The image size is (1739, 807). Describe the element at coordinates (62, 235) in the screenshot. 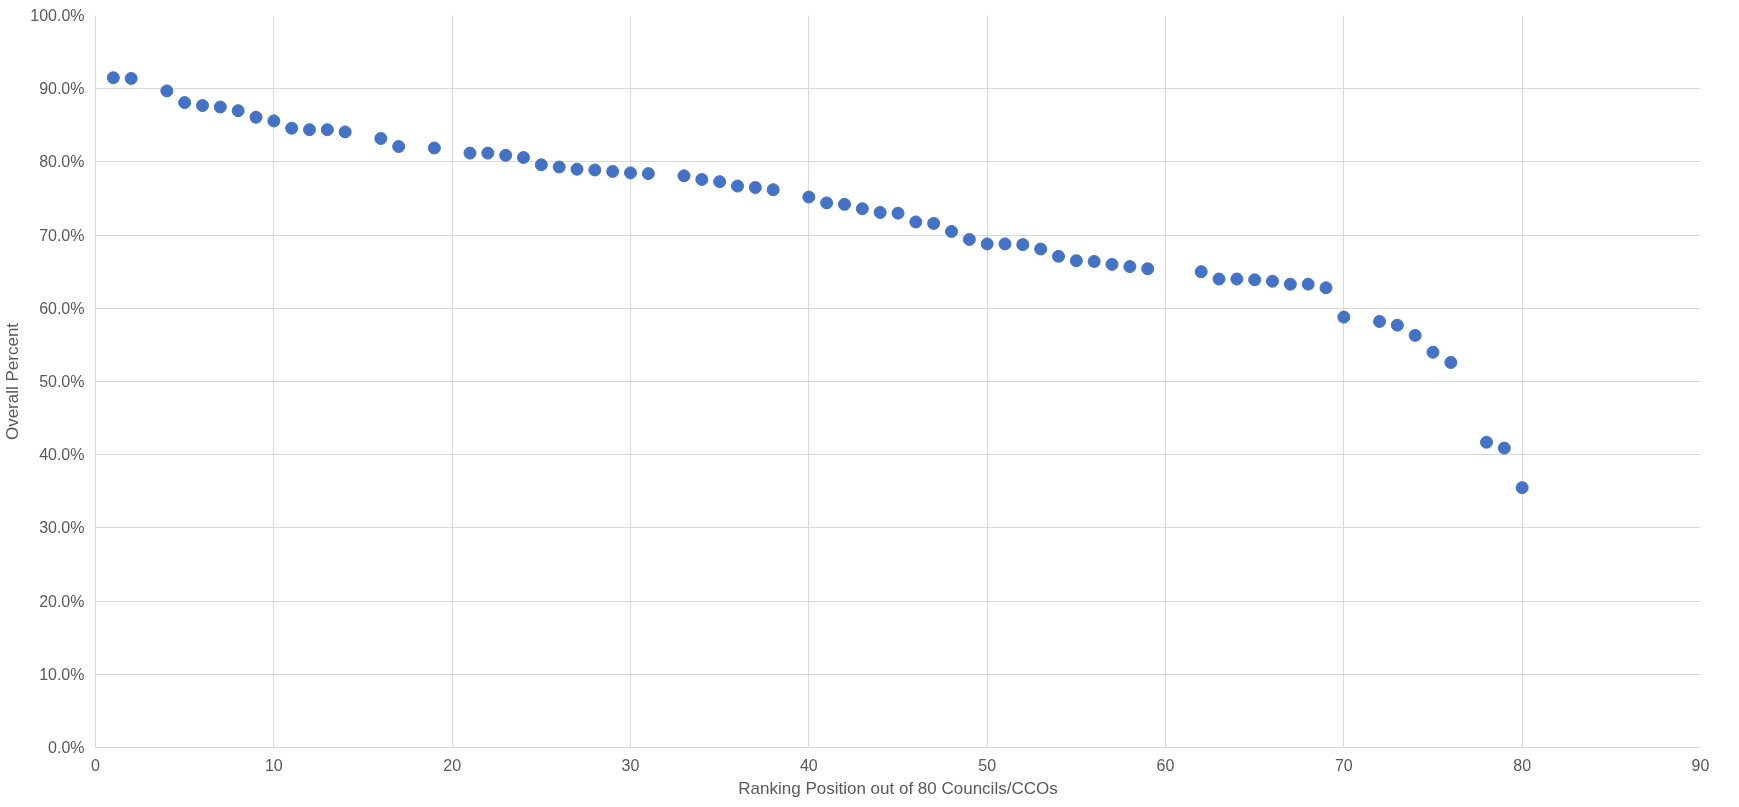

I see `y-tick-label: 70.0%` at that location.